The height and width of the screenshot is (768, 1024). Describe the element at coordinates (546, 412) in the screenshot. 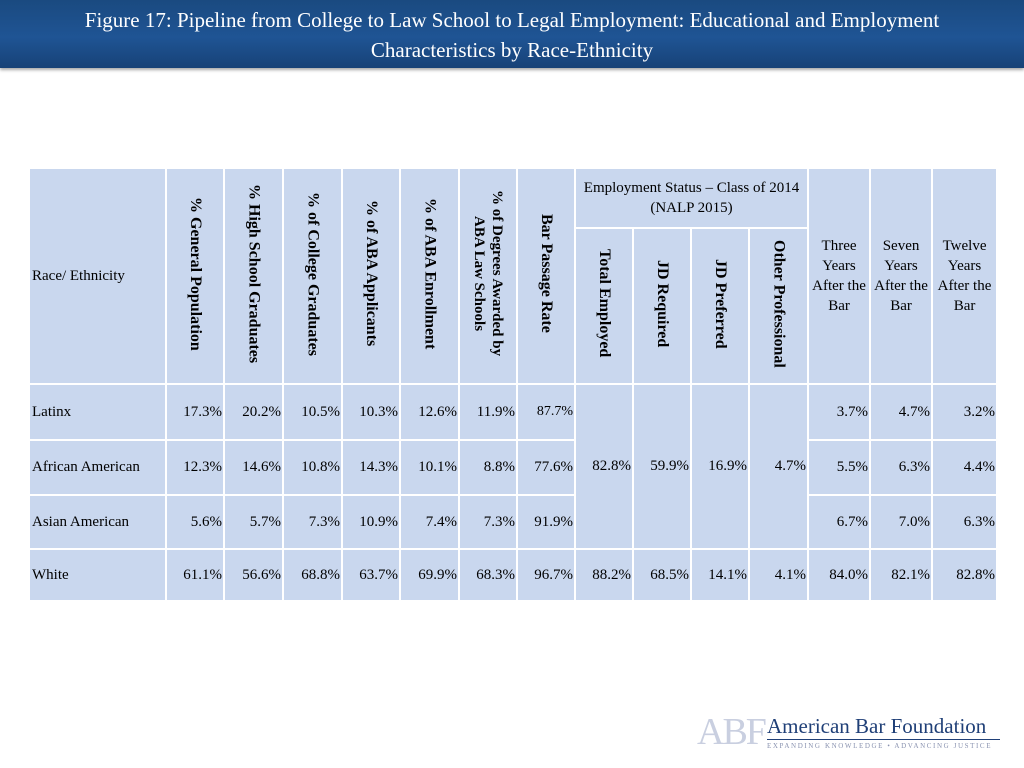

I see `cell-bar-passage-rate: 87.7%` at that location.